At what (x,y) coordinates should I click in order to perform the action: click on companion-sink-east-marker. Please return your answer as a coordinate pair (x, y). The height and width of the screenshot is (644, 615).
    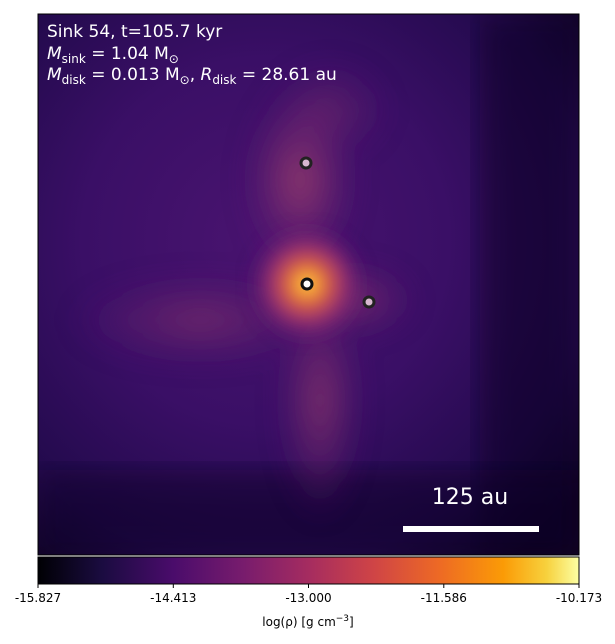
    Looking at the image, I should click on (369, 302).